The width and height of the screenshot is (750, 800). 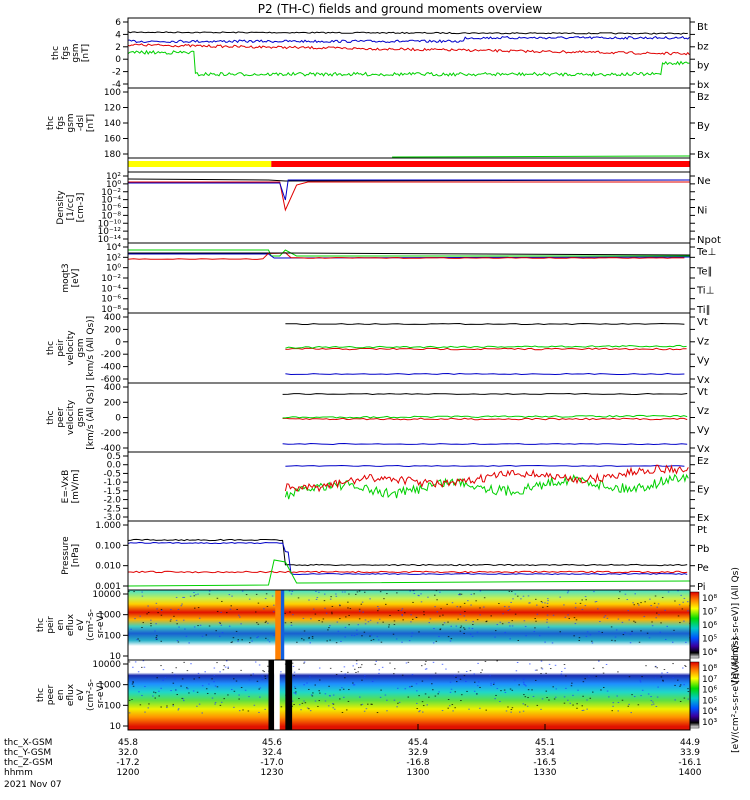 I want to click on colorbar-tick-label: 10⁷, so click(x=709, y=613).